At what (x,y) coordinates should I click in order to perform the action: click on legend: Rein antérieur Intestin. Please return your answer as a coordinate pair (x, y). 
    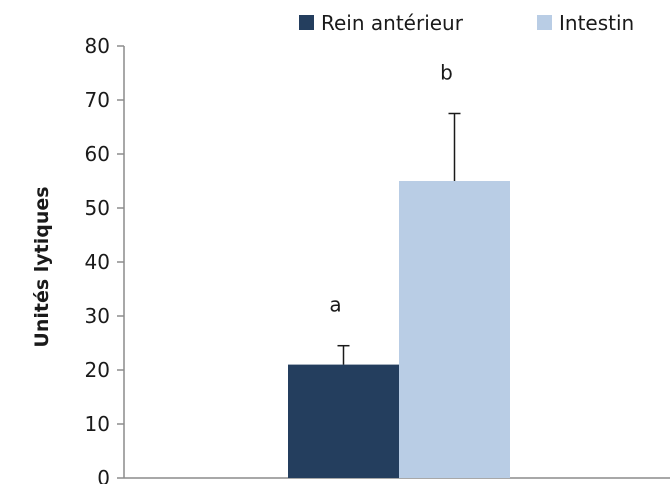
    Looking at the image, I should click on (466, 23).